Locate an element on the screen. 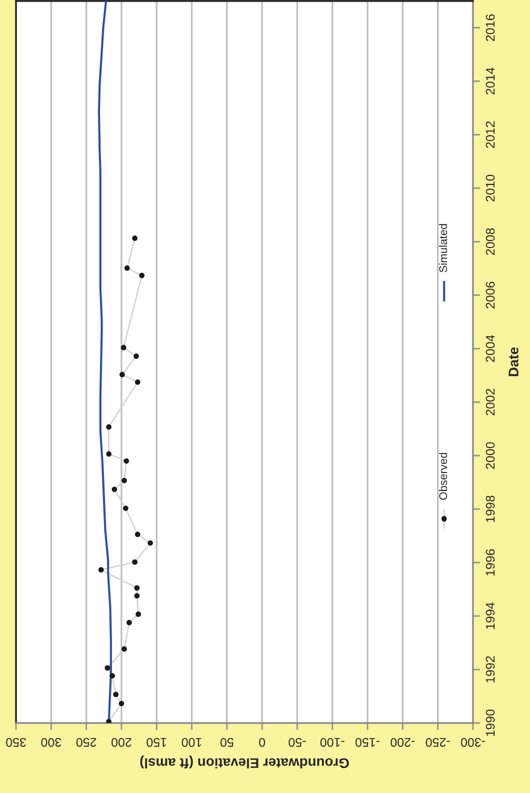 The image size is (530, 793). y-tick-label: 2014 is located at coordinates (490, 81).